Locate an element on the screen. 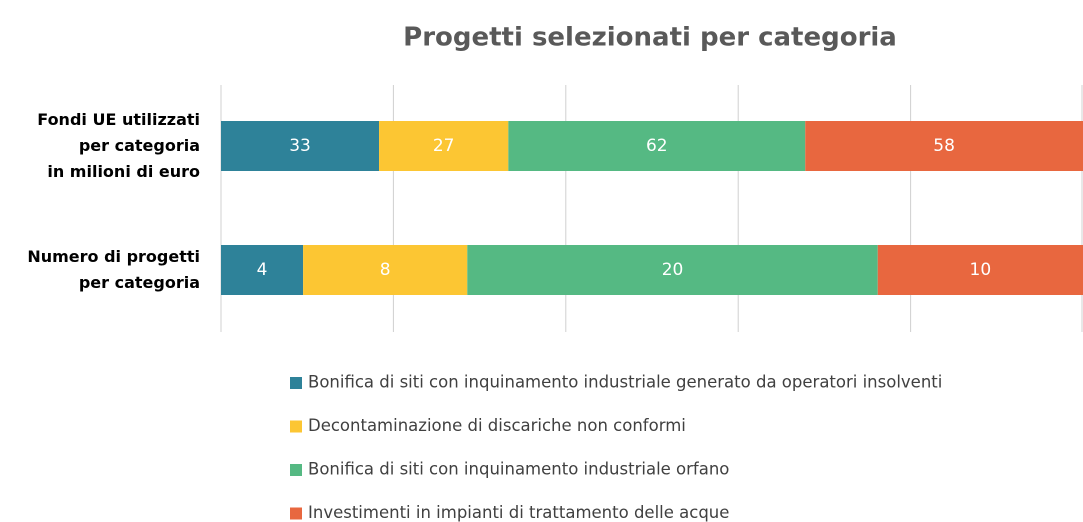 The width and height of the screenshot is (1083, 522). data-label: 8 is located at coordinates (385, 270).